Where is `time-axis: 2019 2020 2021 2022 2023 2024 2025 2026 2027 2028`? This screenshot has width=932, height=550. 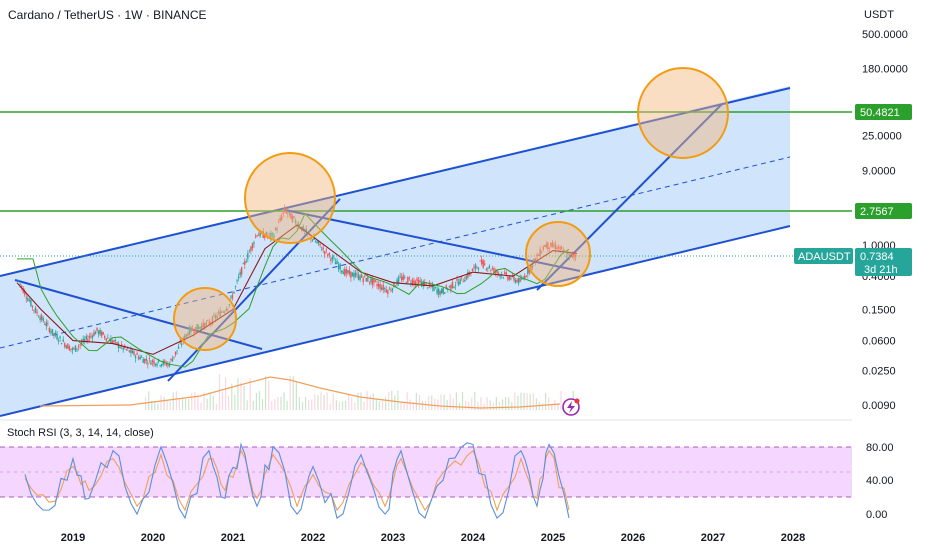
time-axis: 2019 2020 2021 2022 2023 2024 2025 2026 2027 2028 is located at coordinates (433, 538).